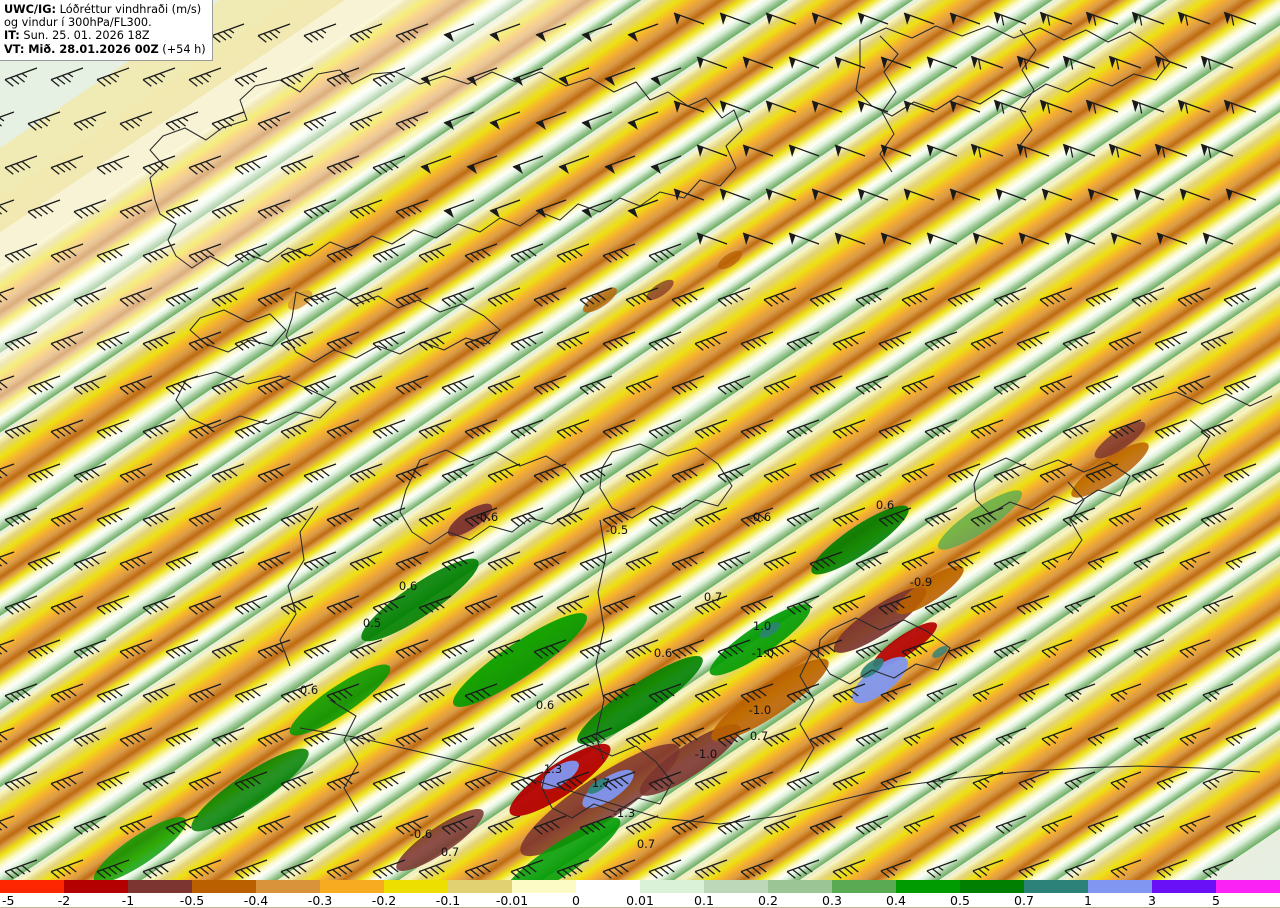 The width and height of the screenshot is (1280, 908). Describe the element at coordinates (1024, 900) in the screenshot. I see `colorbar-tick: 0.7` at that location.